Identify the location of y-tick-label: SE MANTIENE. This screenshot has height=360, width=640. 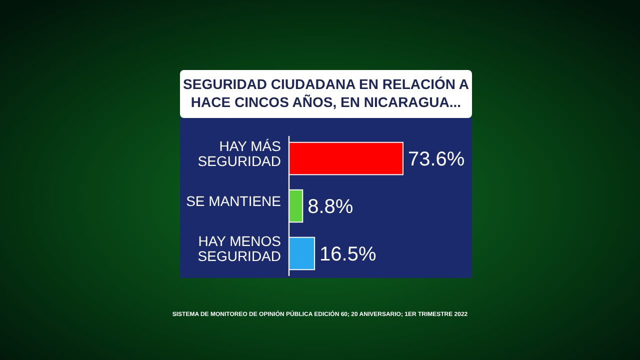
(233, 201).